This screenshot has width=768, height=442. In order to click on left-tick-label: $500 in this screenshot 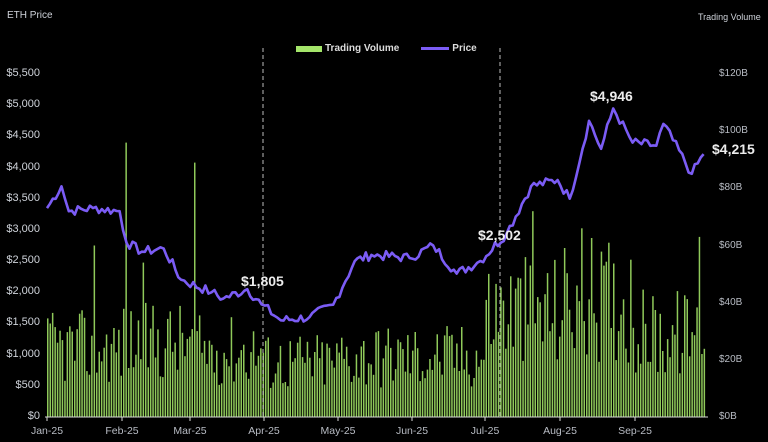, I will do `click(27, 384)`.